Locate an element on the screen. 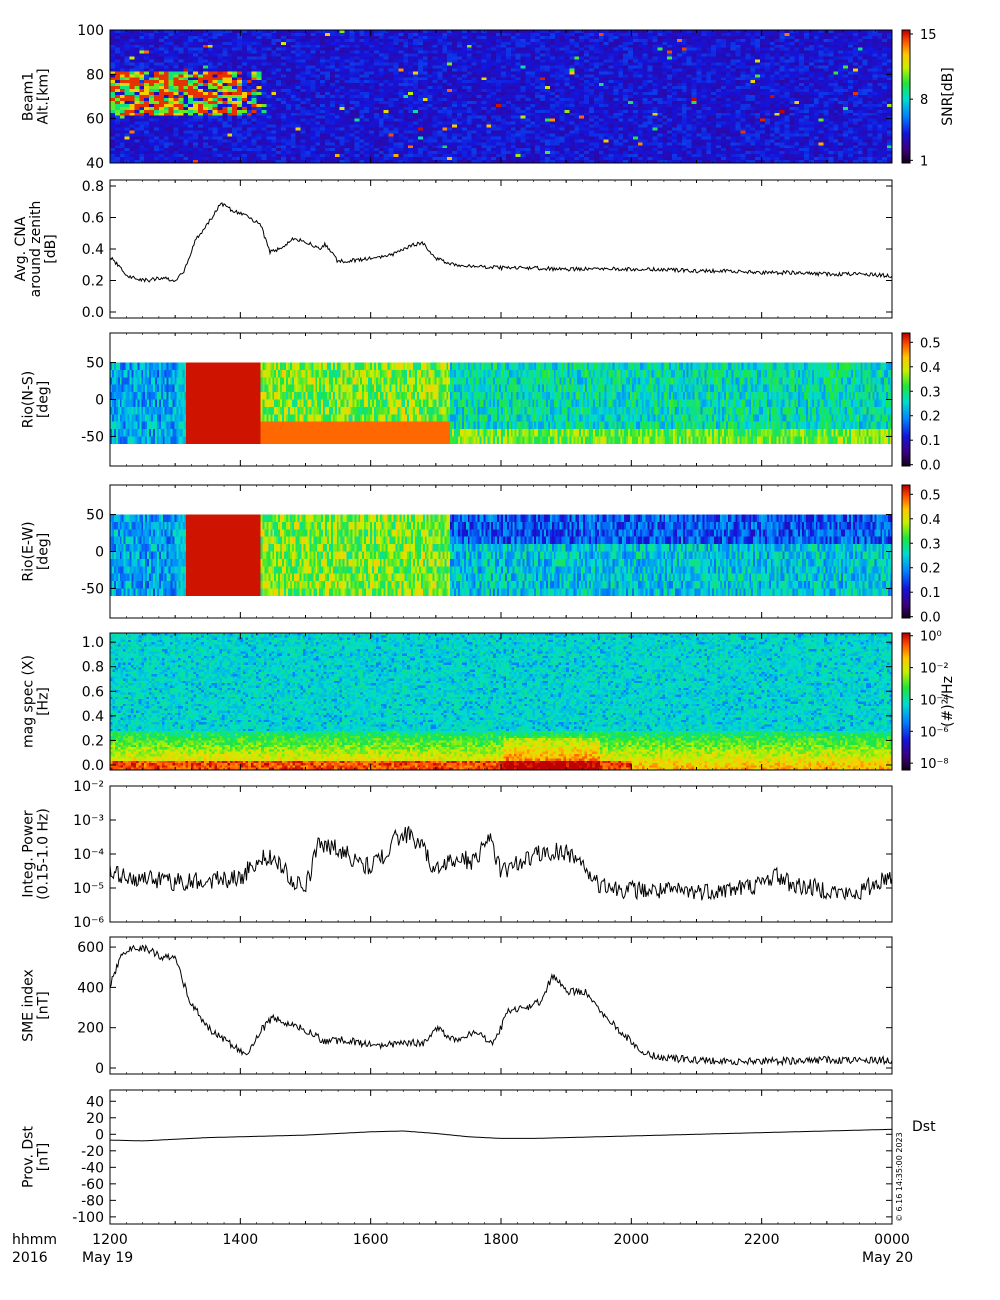 The height and width of the screenshot is (1300, 1000). magspec-cbar-label: 10⁻⁸ is located at coordinates (934, 764).